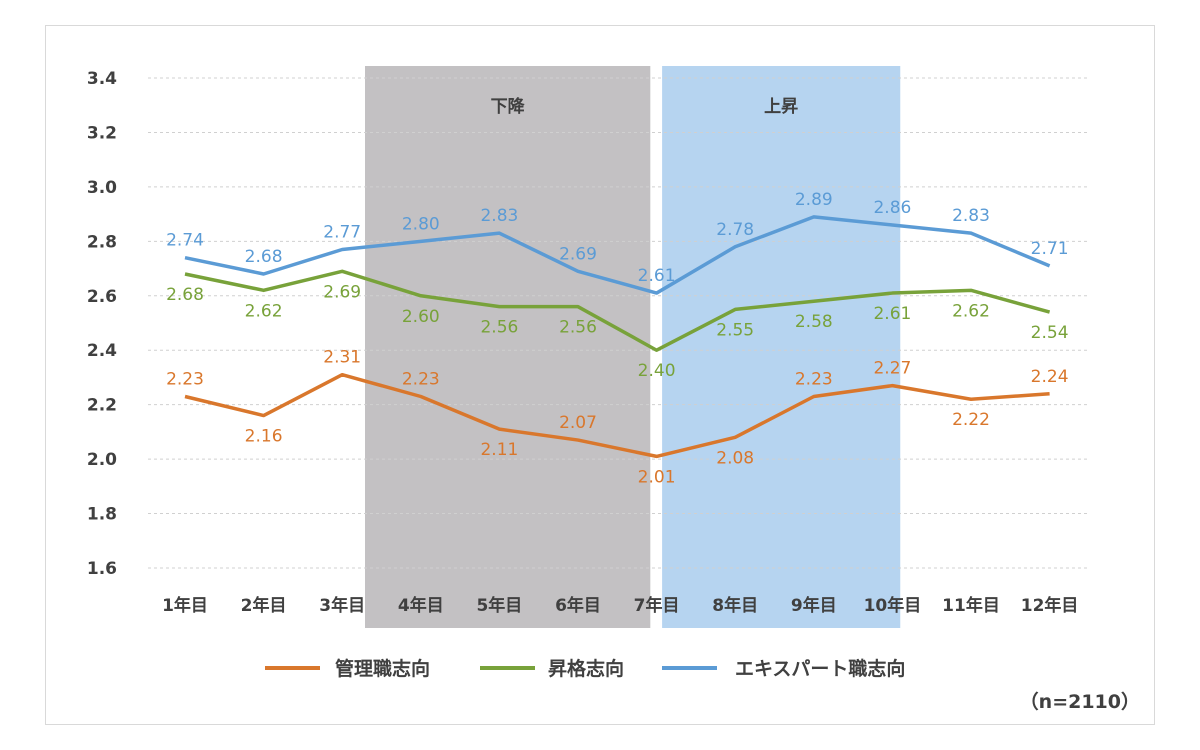 This screenshot has width=1200, height=750. Describe the element at coordinates (421, 605) in the screenshot. I see `x-tick-label: 4年目` at that location.